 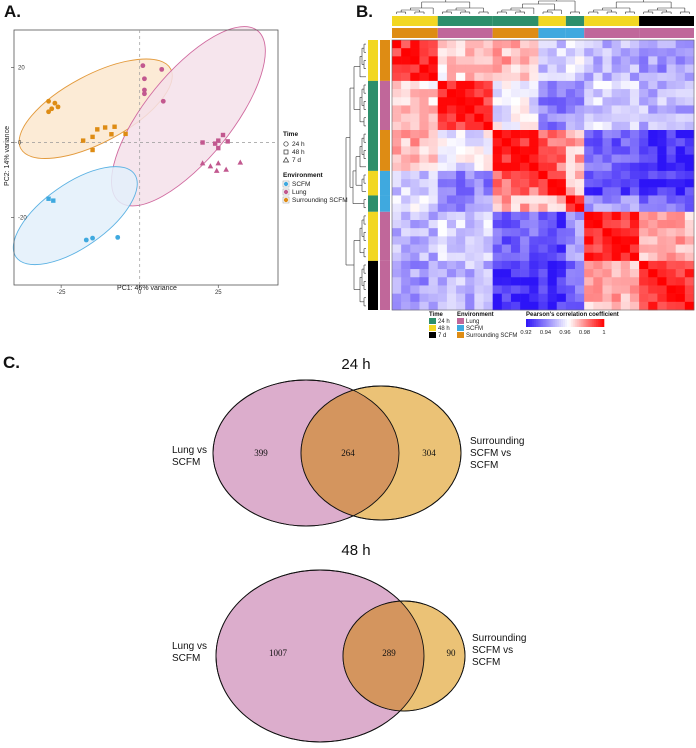 What do you see at coordinates (146, 157) in the screenshot?
I see `pca-plot-frame` at bounding box center [146, 157].